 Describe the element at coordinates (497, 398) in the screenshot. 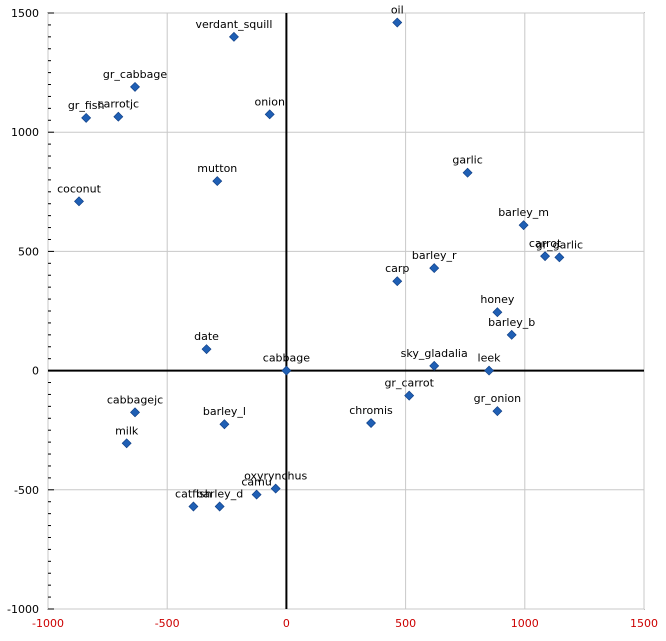

I see `point-label: gr_onion` at that location.